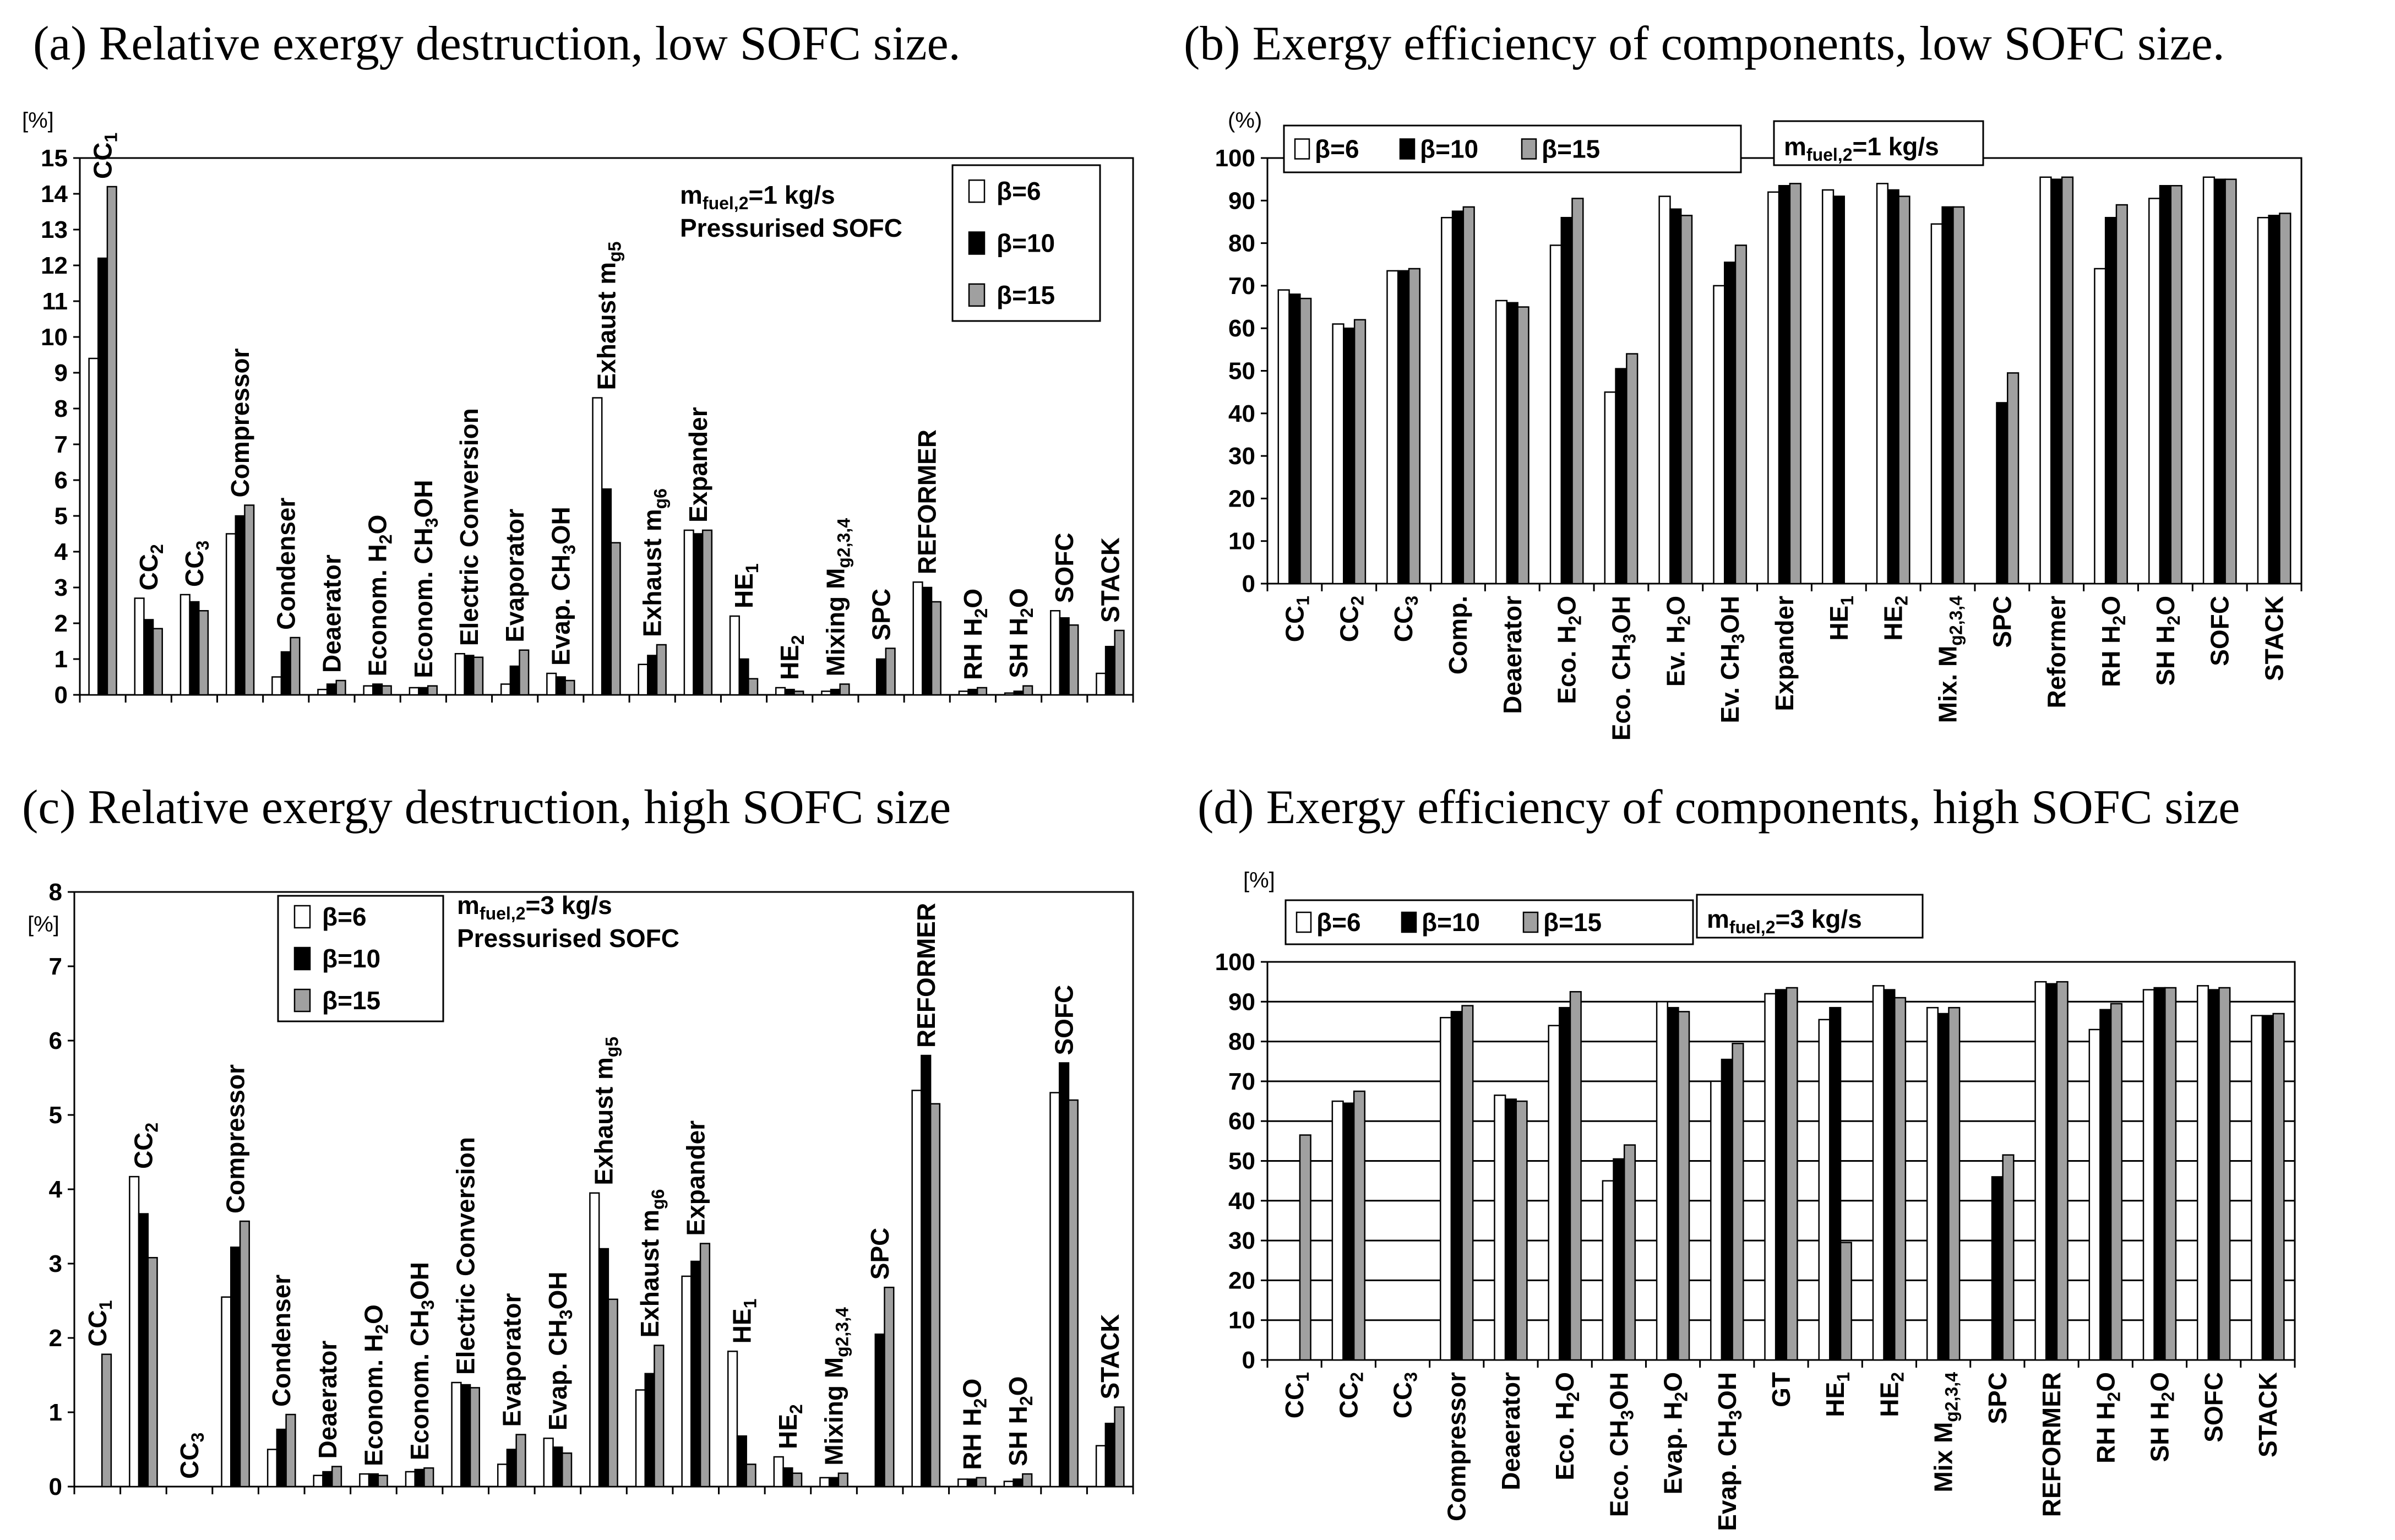 Image resolution: width=2395 pixels, height=1540 pixels. I want to click on bar-d-0-beta15, so click(1305, 1247).